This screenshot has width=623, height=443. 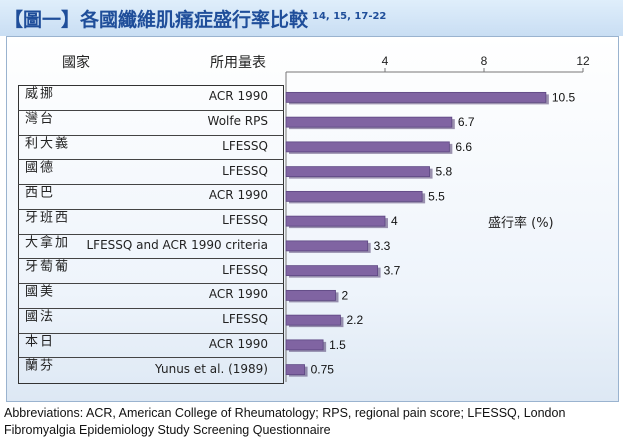 What do you see at coordinates (37, 290) in the screenshot?
I see `country-label: 美國` at bounding box center [37, 290].